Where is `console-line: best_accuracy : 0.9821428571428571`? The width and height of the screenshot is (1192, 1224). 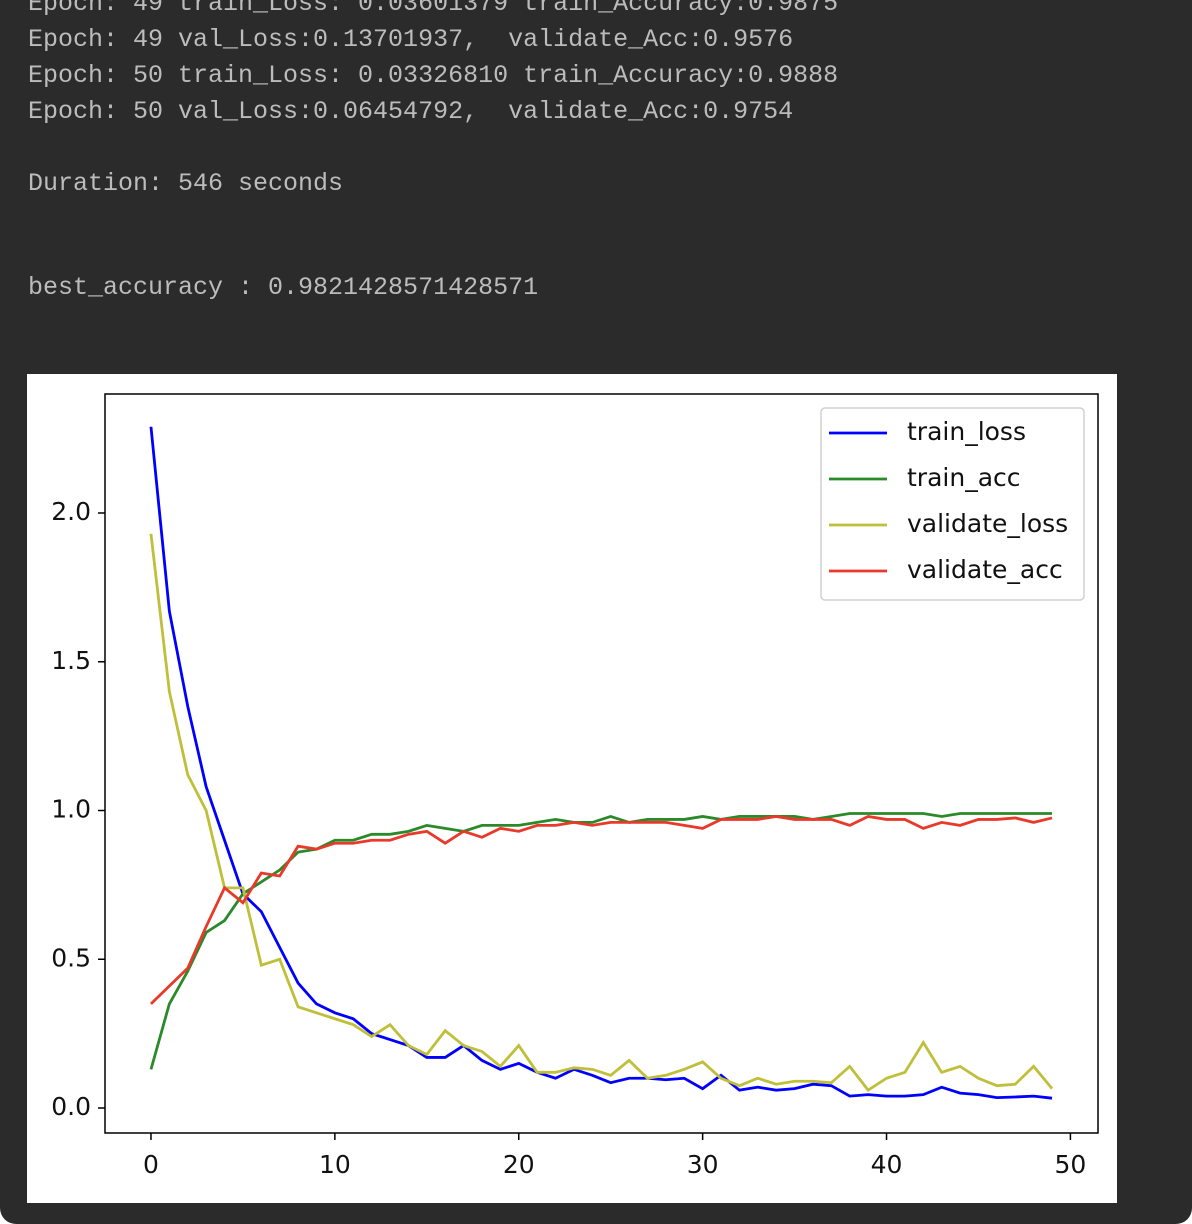 console-line: best_accuracy : 0.9821428571428571 is located at coordinates (283, 287).